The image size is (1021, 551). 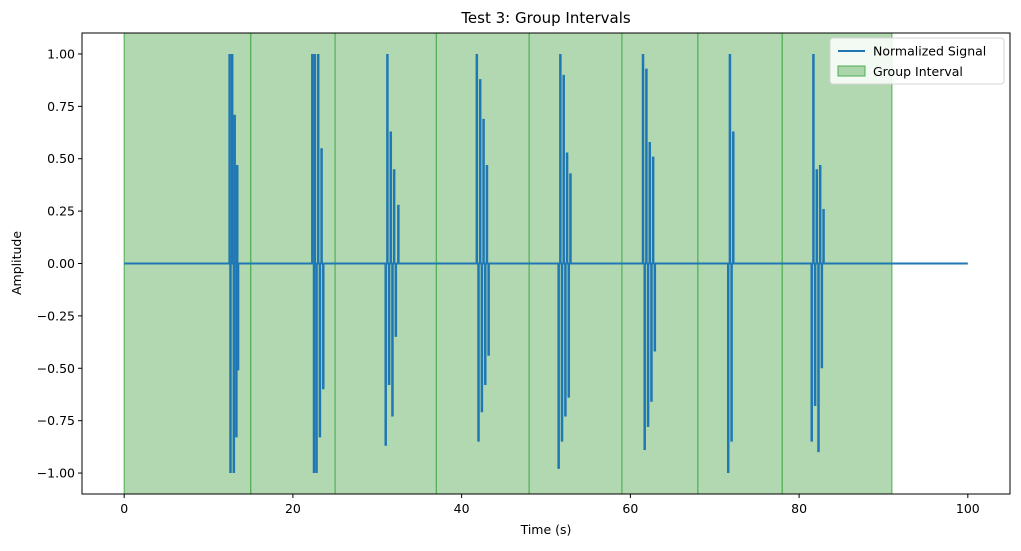 What do you see at coordinates (851, 71) in the screenshot?
I see `legend-interval-swatch` at bounding box center [851, 71].